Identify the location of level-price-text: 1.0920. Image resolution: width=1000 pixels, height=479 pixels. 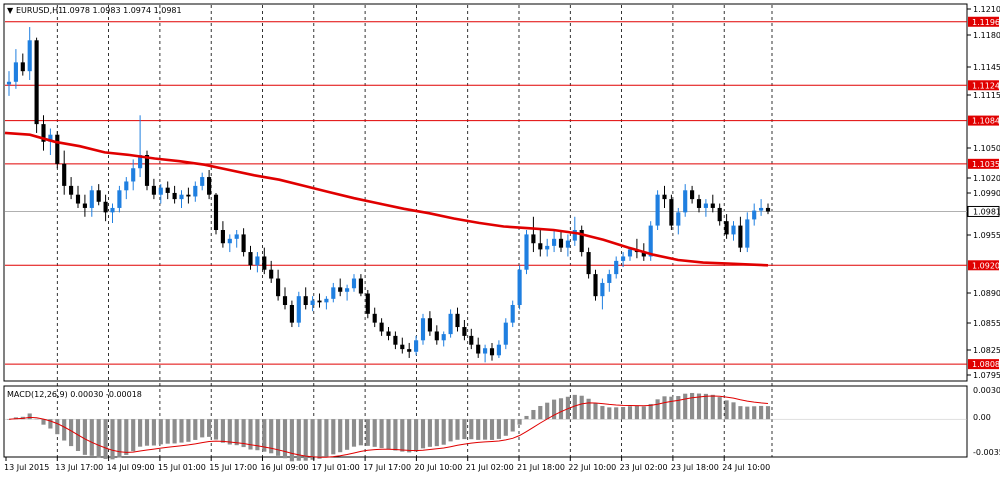
(986, 265).